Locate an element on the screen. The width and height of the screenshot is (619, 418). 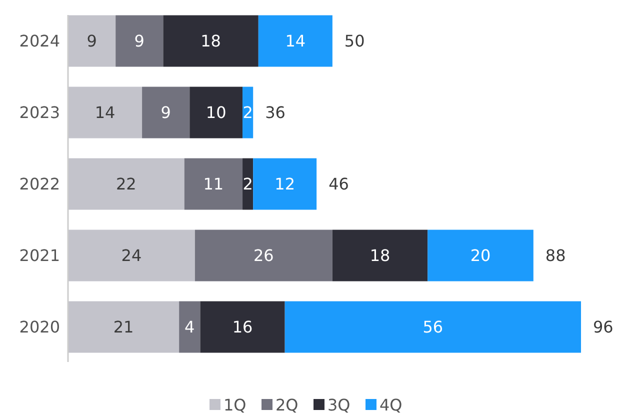
total-label: 88 is located at coordinates (555, 256).